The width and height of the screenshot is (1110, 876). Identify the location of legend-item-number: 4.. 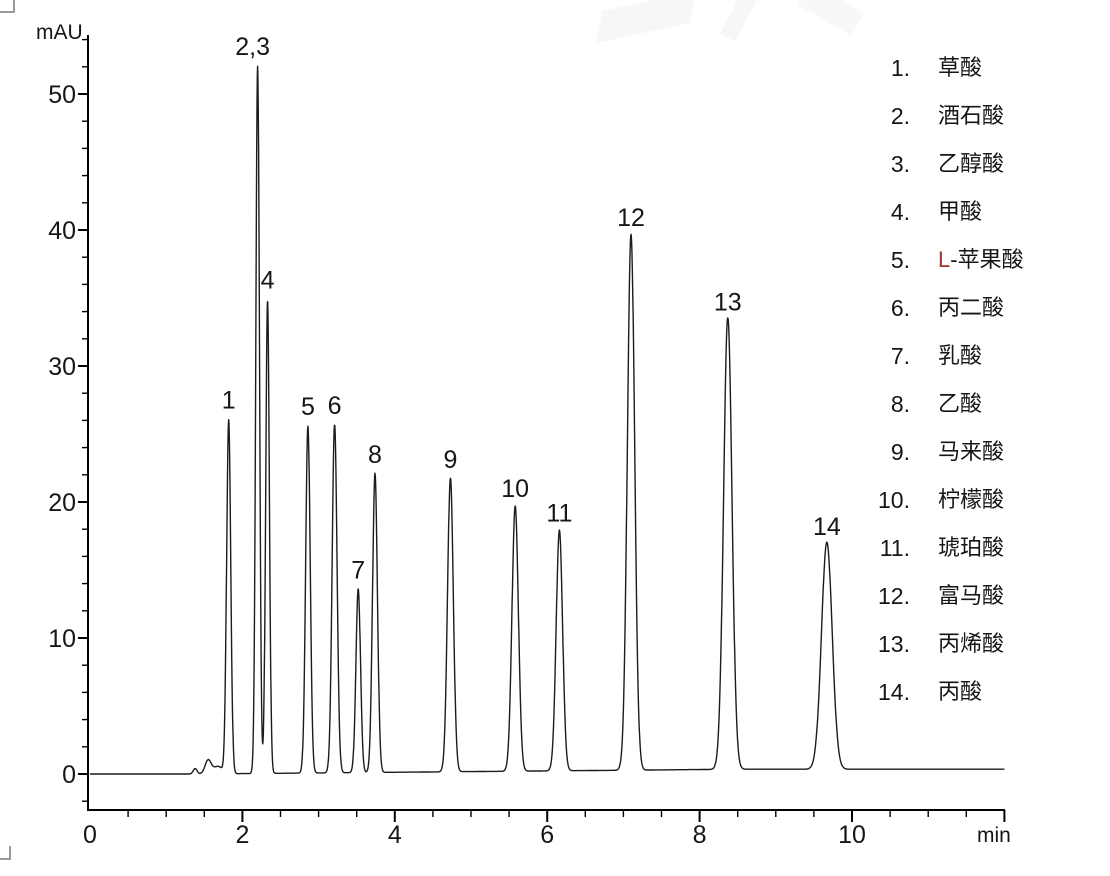
(900, 212).